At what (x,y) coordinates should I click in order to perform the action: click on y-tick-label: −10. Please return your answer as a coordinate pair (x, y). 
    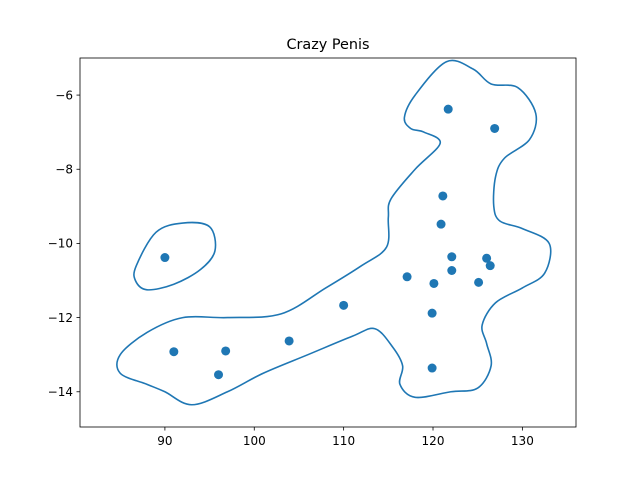
    Looking at the image, I should click on (60, 244).